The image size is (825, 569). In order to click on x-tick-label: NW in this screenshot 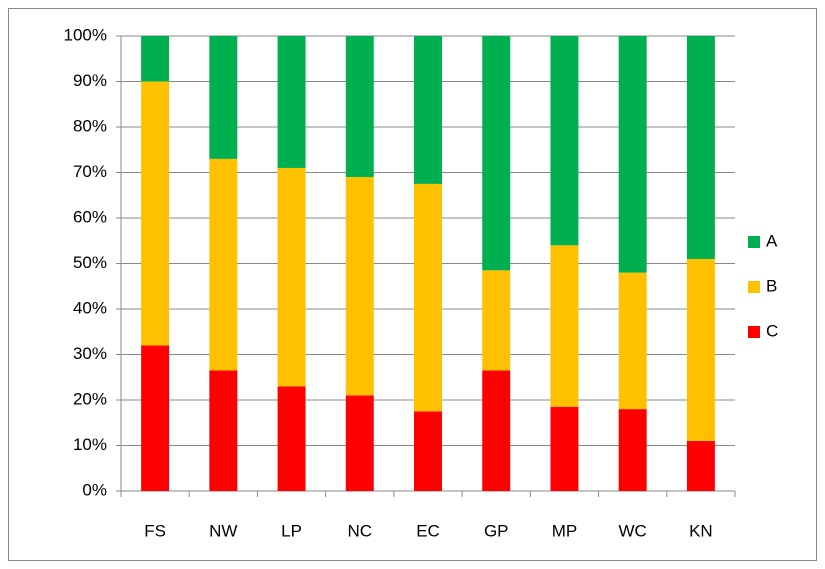, I will do `click(223, 530)`.